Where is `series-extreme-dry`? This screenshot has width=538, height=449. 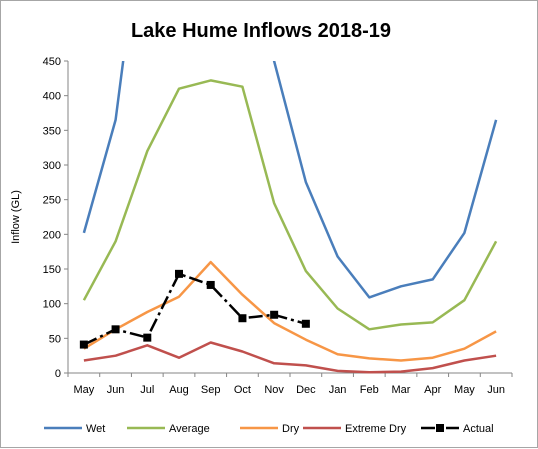 series-extreme-dry is located at coordinates (290, 357).